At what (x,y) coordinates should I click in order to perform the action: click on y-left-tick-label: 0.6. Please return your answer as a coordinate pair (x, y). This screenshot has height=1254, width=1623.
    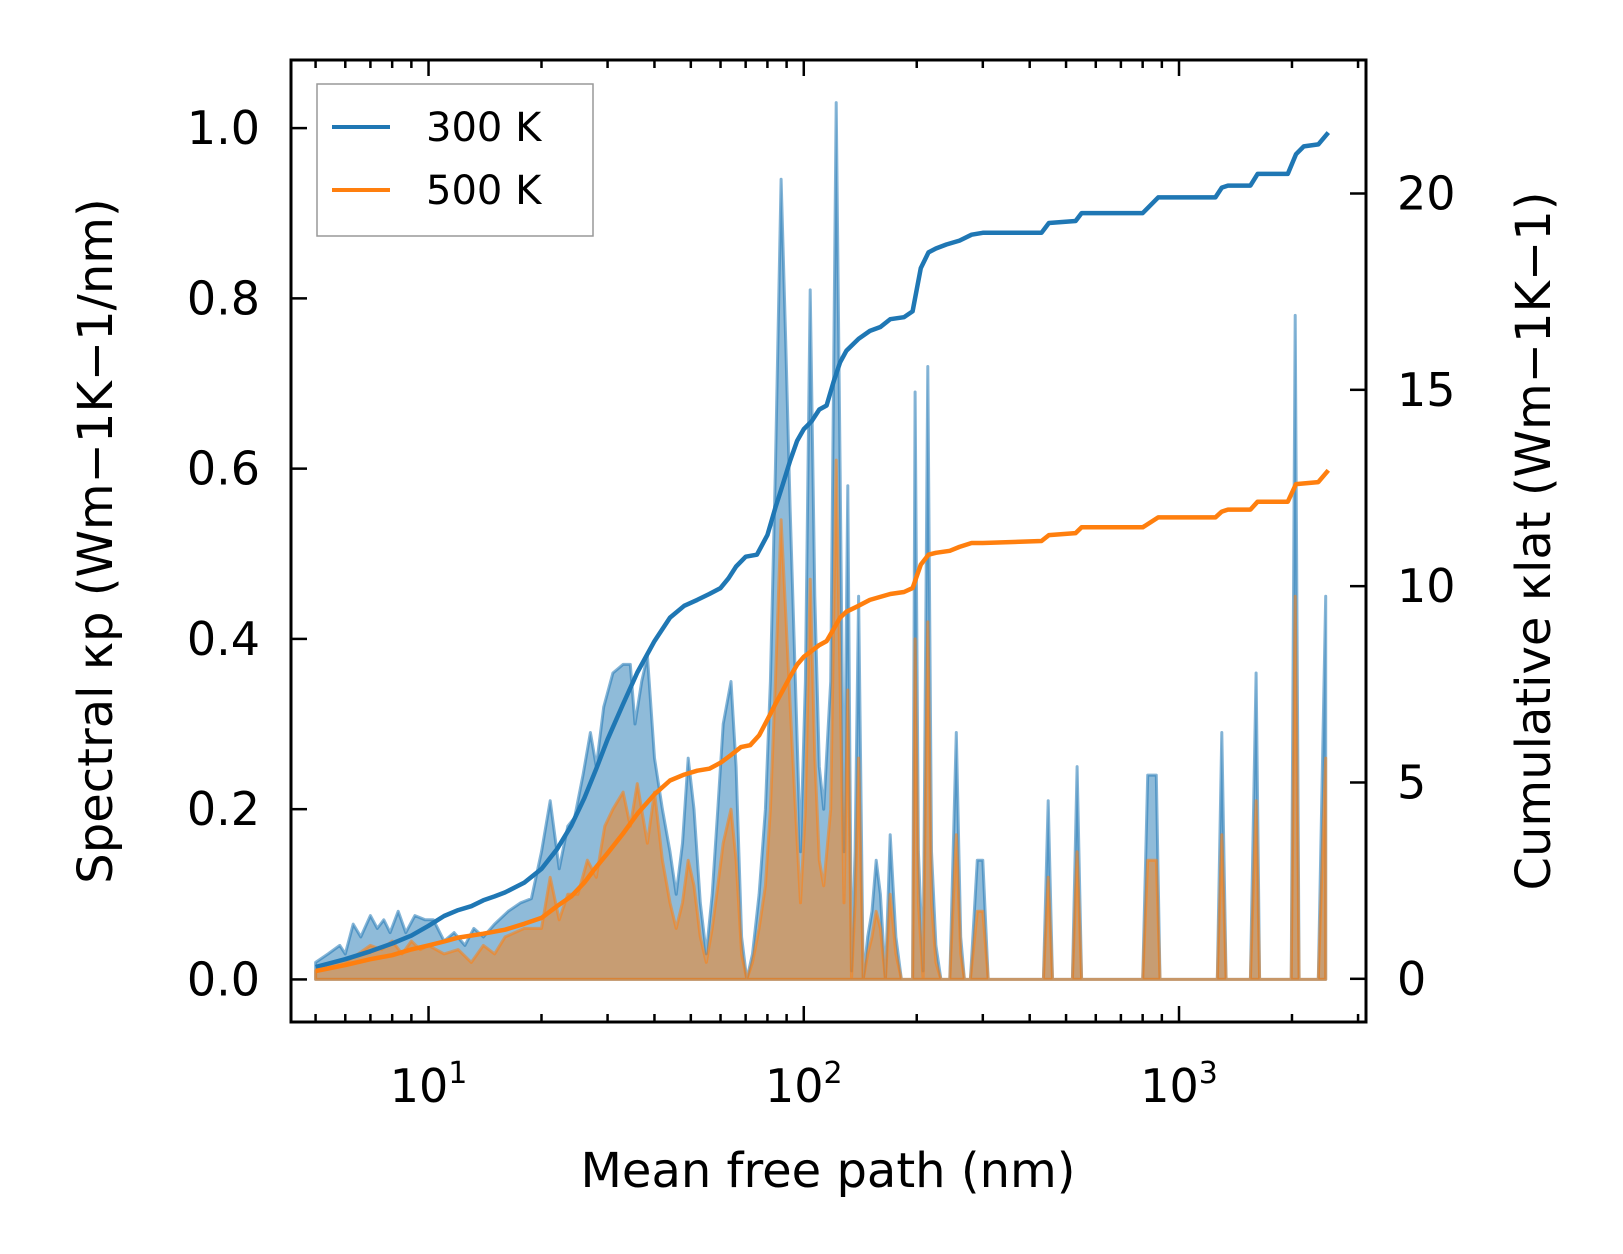
    Looking at the image, I should click on (223, 469).